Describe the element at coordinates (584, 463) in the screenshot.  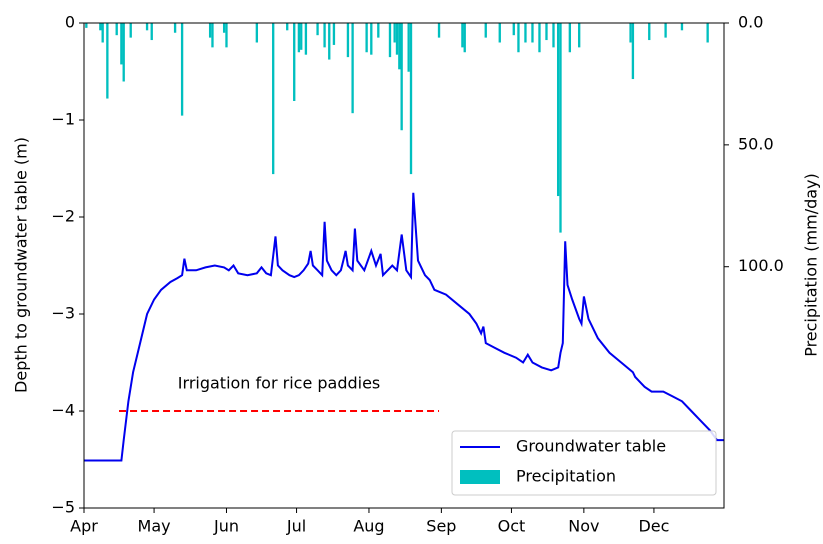
I see `legend-box` at that location.